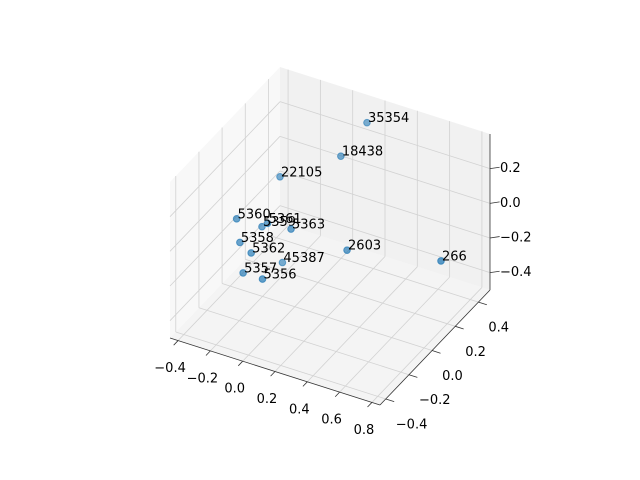 The image size is (640, 480). Describe the element at coordinates (301, 172) in the screenshot. I see `point-label: 22105` at that location.